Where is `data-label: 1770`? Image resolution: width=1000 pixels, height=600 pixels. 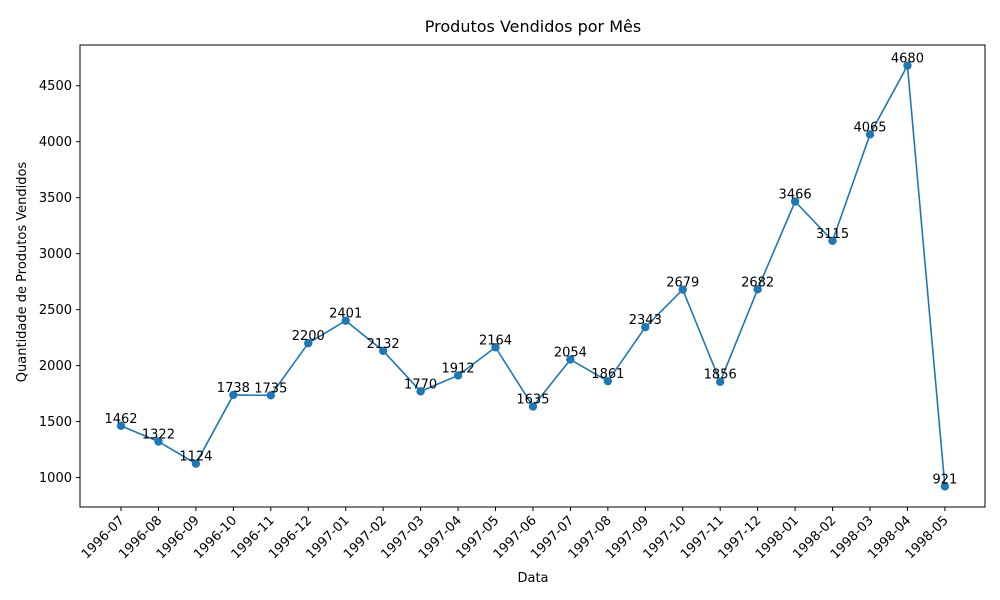 data-label: 1770 is located at coordinates (420, 384).